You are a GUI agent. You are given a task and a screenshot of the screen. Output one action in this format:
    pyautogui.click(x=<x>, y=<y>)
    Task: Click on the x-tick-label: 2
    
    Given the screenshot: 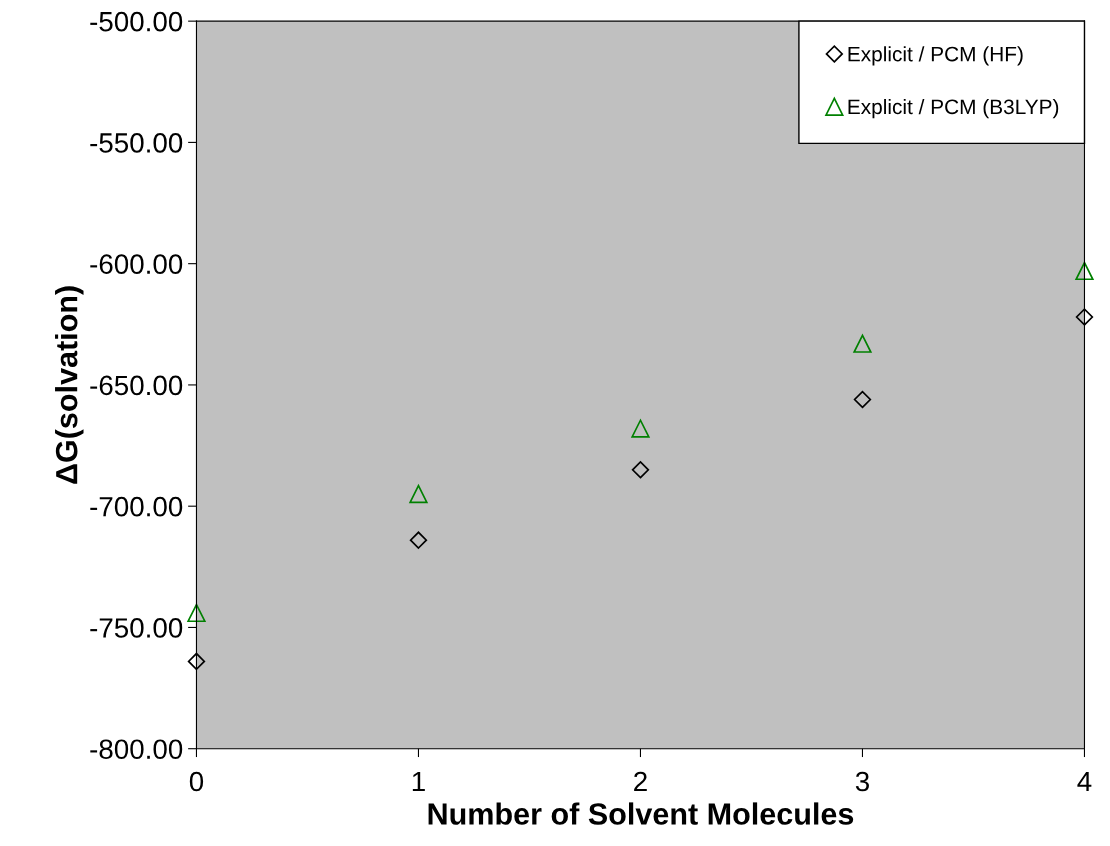 What is the action you would take?
    pyautogui.click(x=640, y=781)
    